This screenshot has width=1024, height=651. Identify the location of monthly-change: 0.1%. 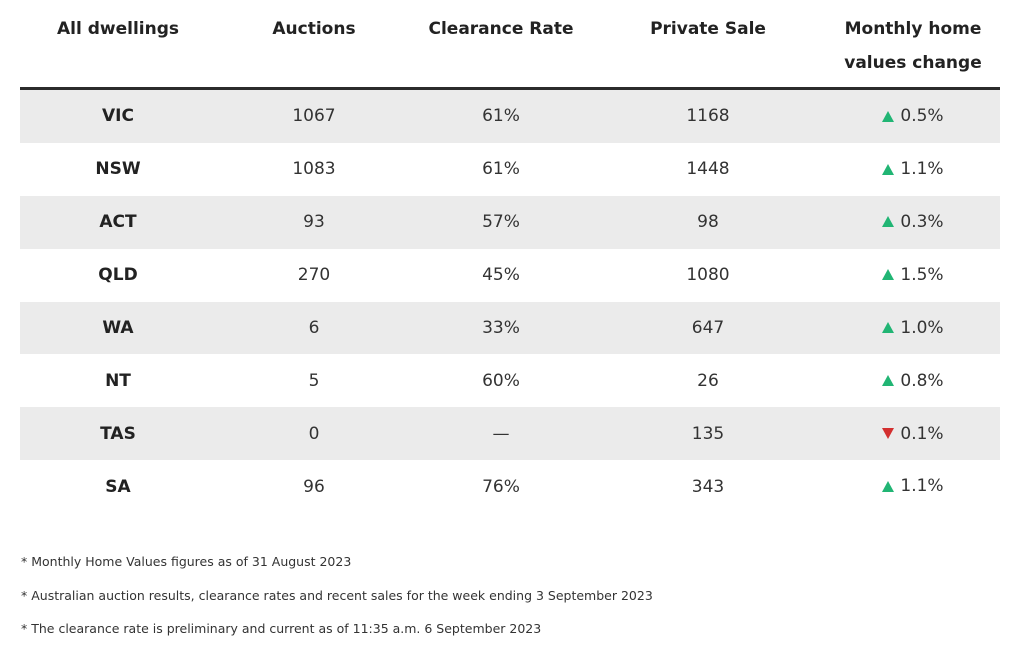
(913, 433).